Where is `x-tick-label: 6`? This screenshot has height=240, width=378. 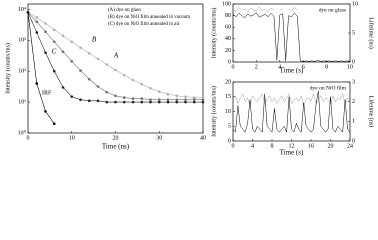
x-tick-label: 6 is located at coordinates (303, 67).